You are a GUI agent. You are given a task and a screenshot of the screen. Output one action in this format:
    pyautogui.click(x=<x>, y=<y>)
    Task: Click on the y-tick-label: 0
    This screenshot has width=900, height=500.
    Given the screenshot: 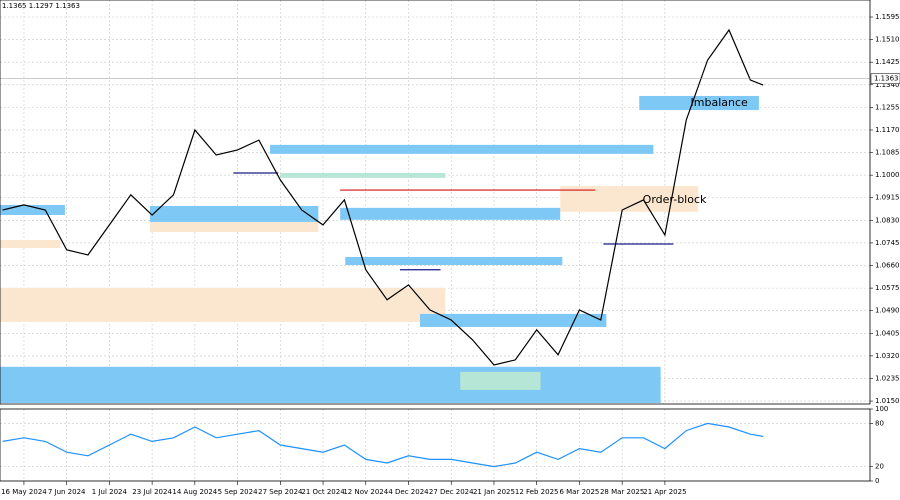 What is the action you would take?
    pyautogui.click(x=877, y=481)
    